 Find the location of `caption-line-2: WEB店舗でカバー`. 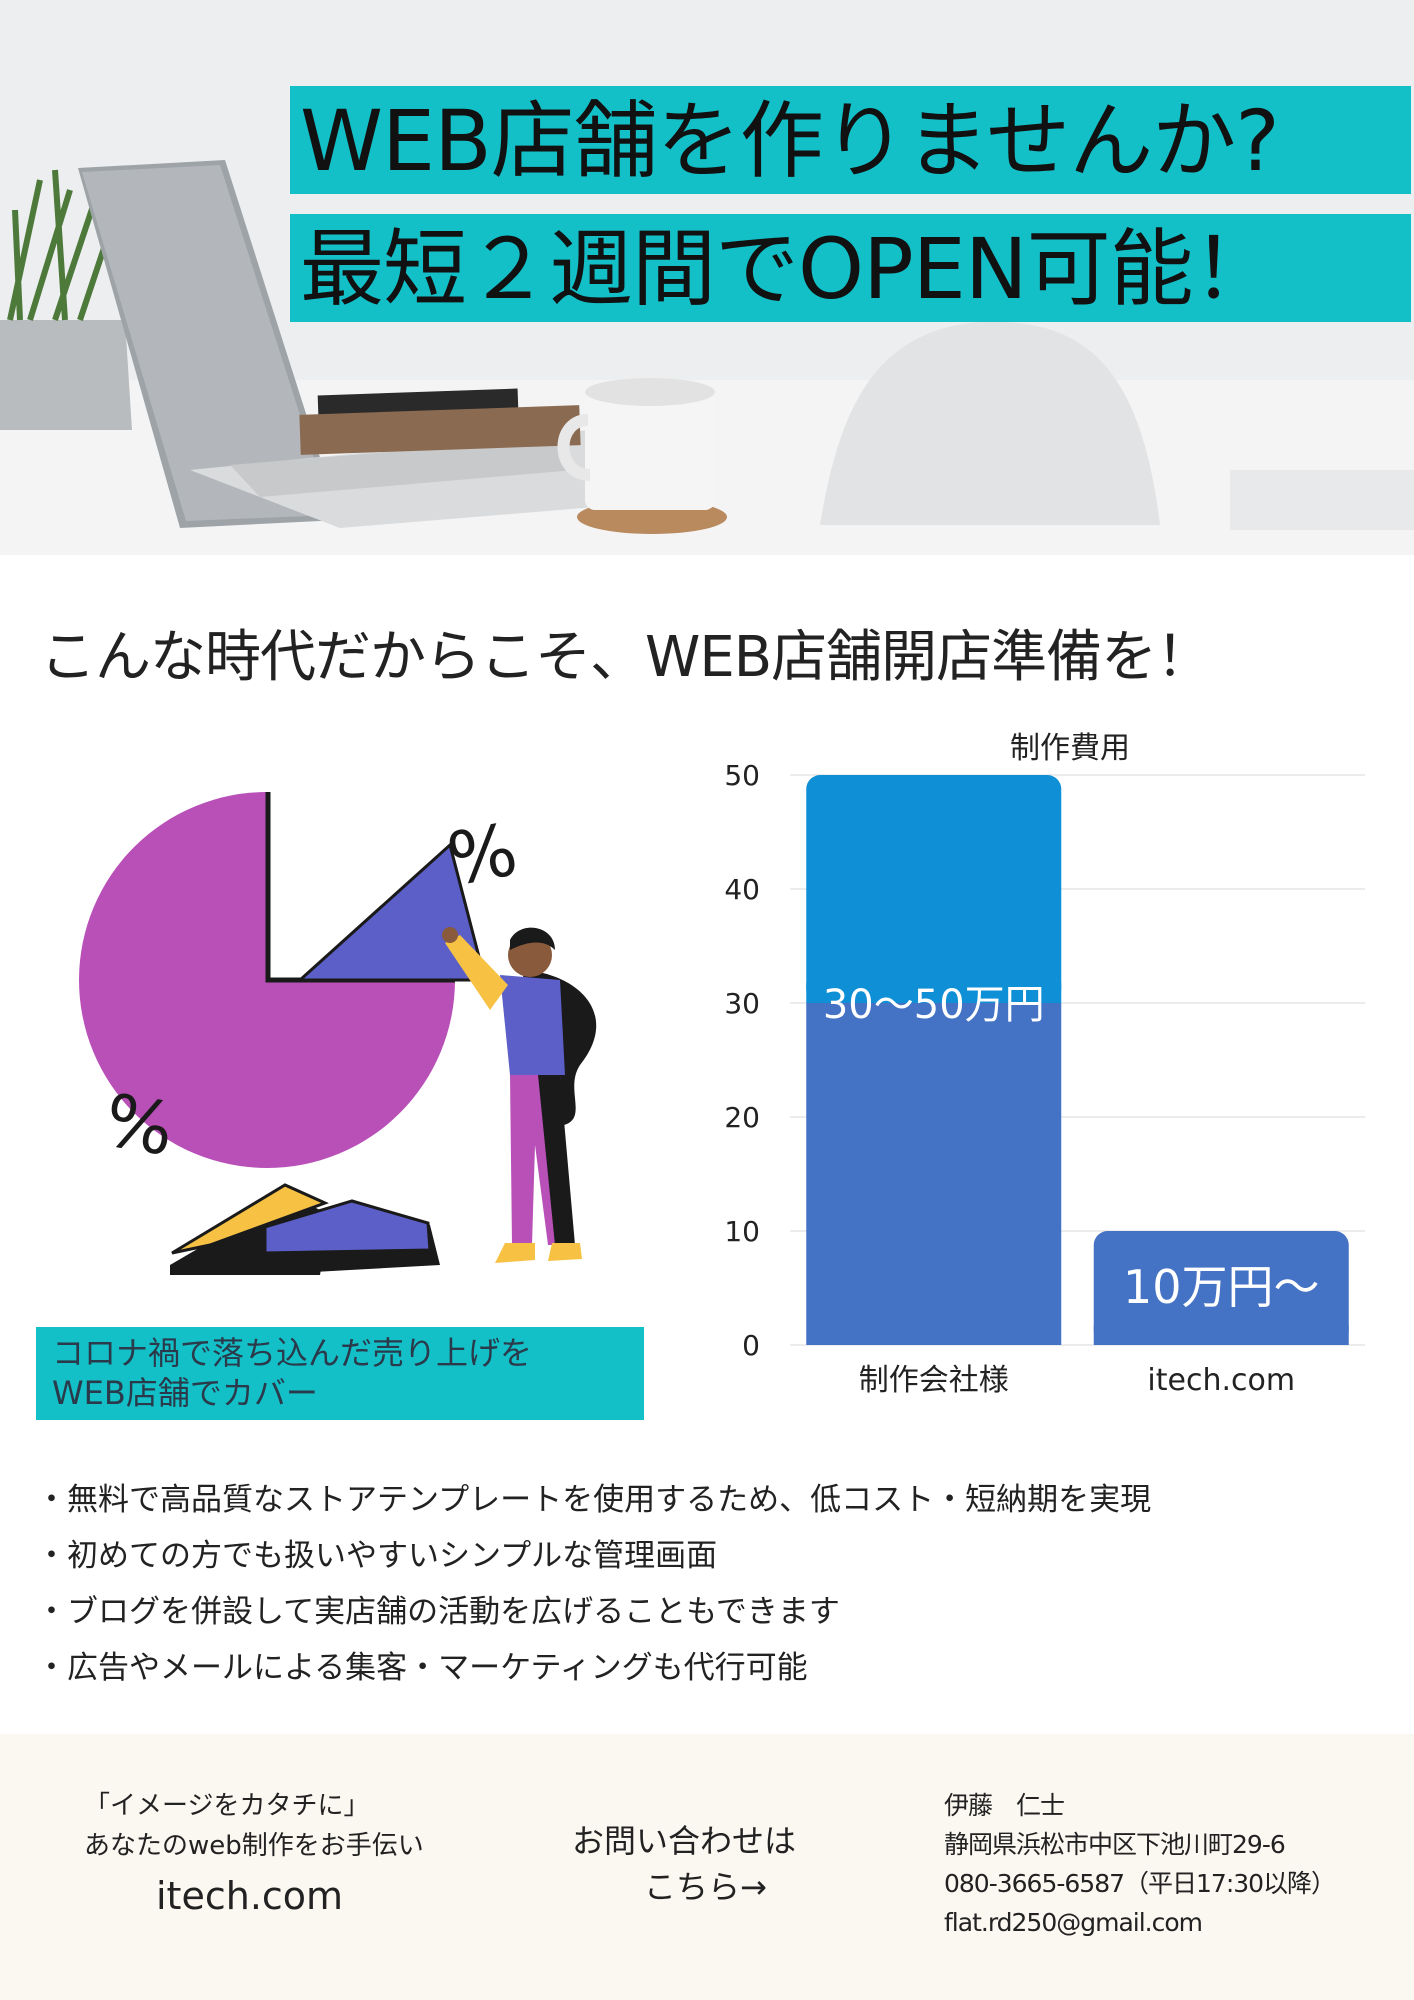

caption-line-2: WEB店舗でカバー is located at coordinates (185, 1393).